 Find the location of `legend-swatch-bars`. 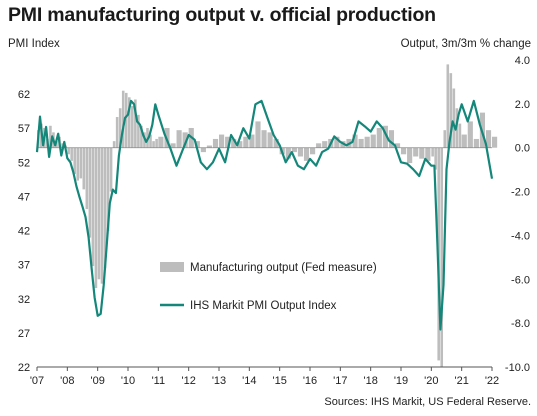

legend-swatch-bars is located at coordinates (172, 267).